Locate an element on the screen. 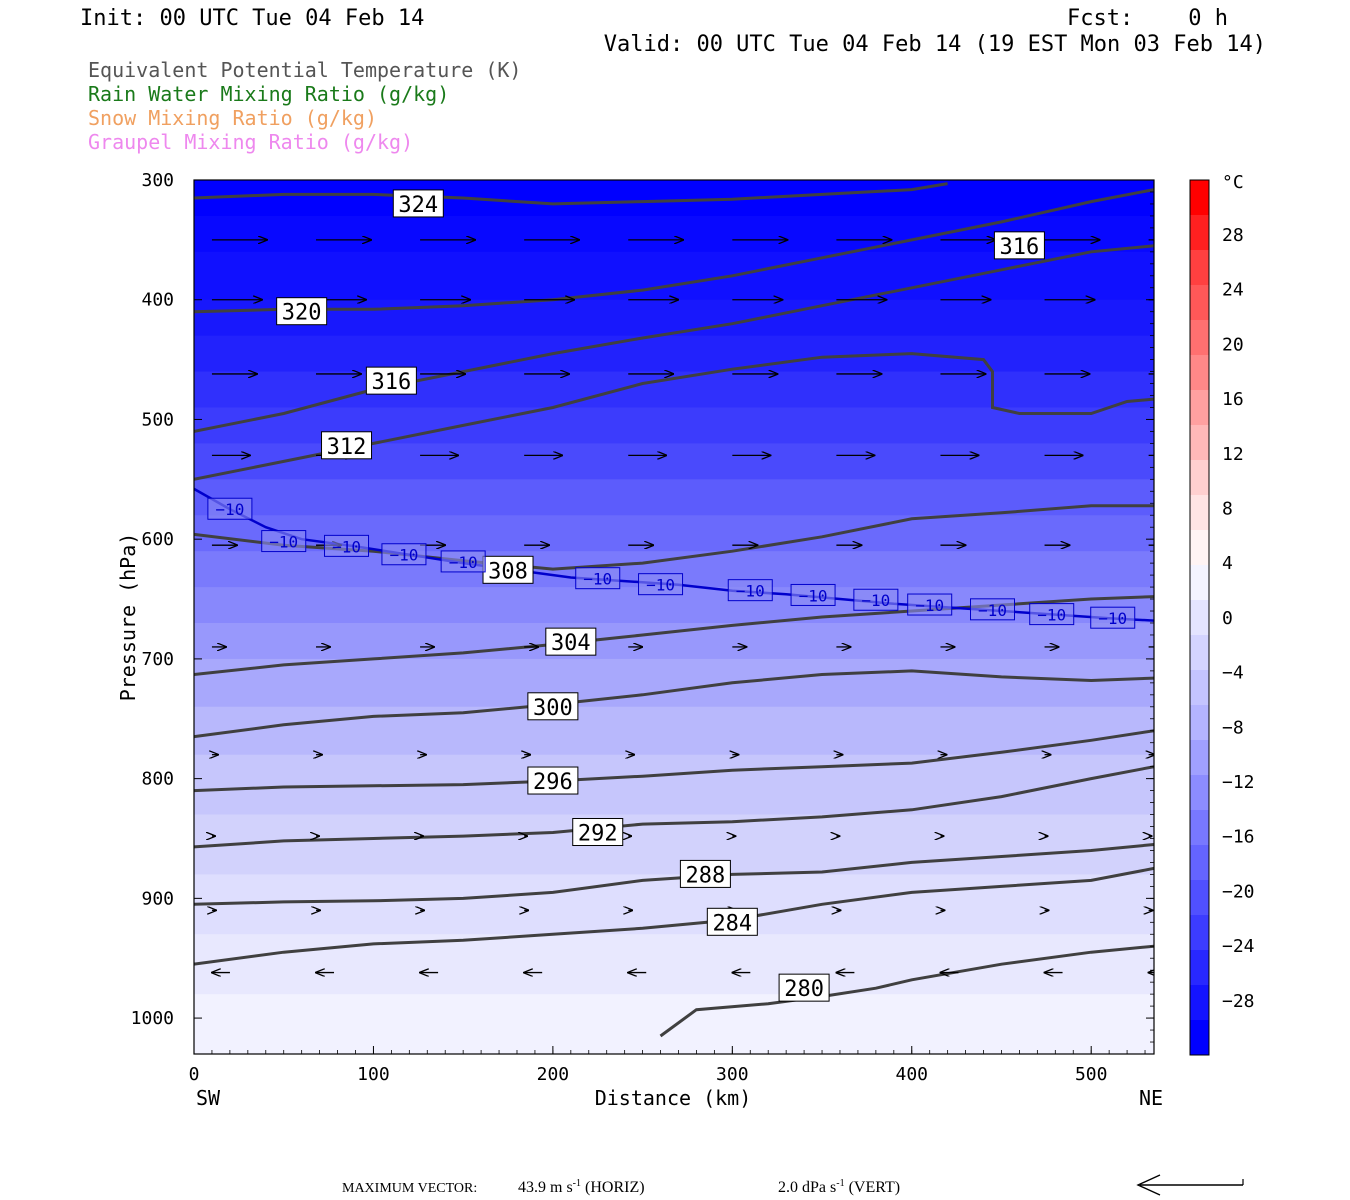 The height and width of the screenshot is (1200, 1350). colorbar-tick-label: 0 is located at coordinates (1227, 618).